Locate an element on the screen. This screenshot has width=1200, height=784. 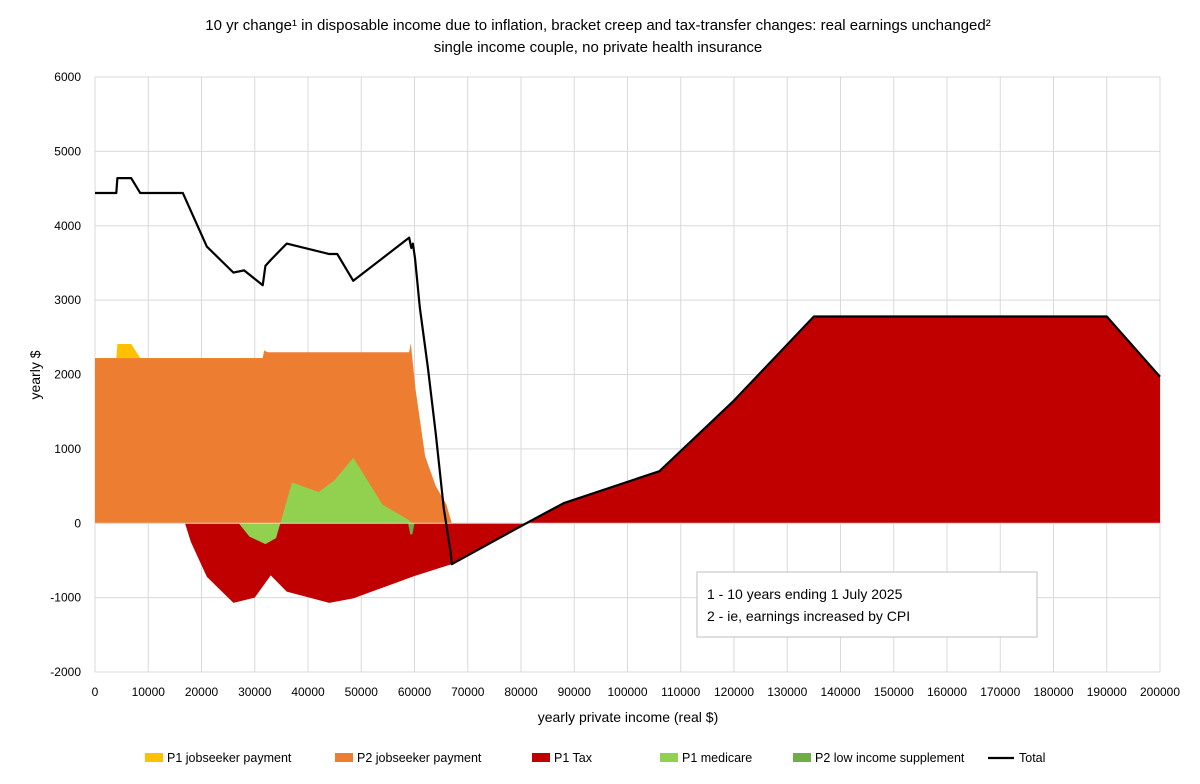
x-tick-label: 0 is located at coordinates (95, 692).